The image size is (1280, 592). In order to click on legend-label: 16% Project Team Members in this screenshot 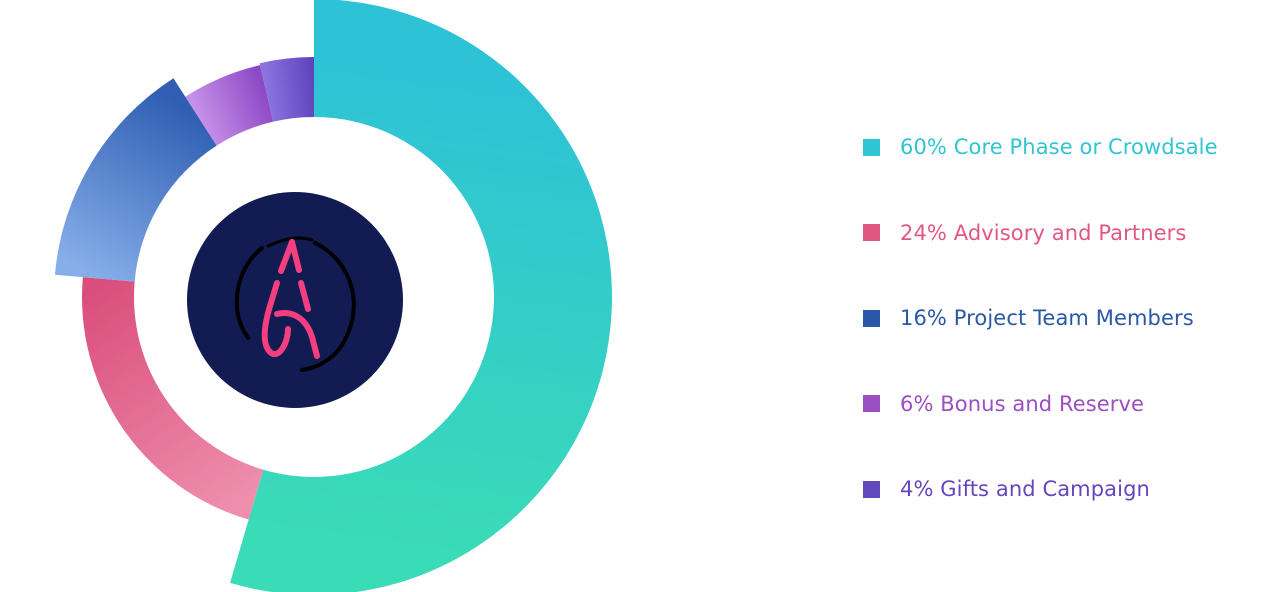, I will do `click(1047, 318)`.